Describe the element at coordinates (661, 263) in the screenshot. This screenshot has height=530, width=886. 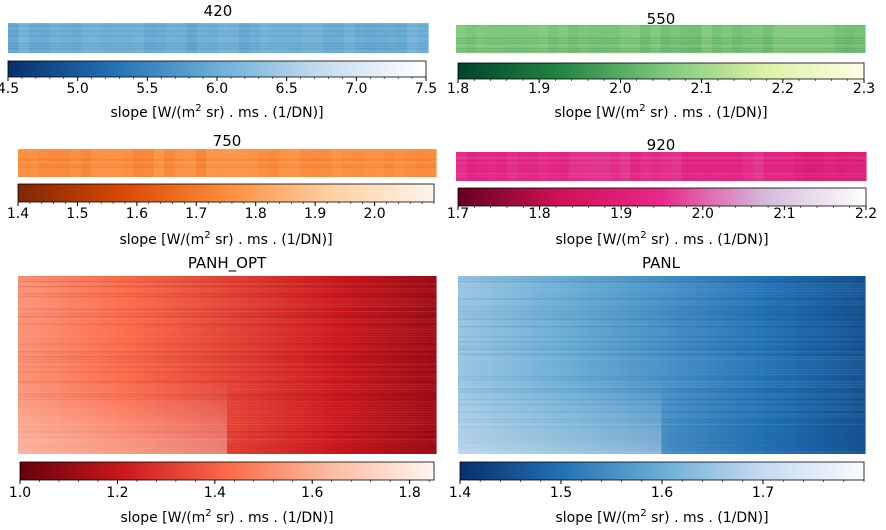
I see `panel-title: PANL` at that location.